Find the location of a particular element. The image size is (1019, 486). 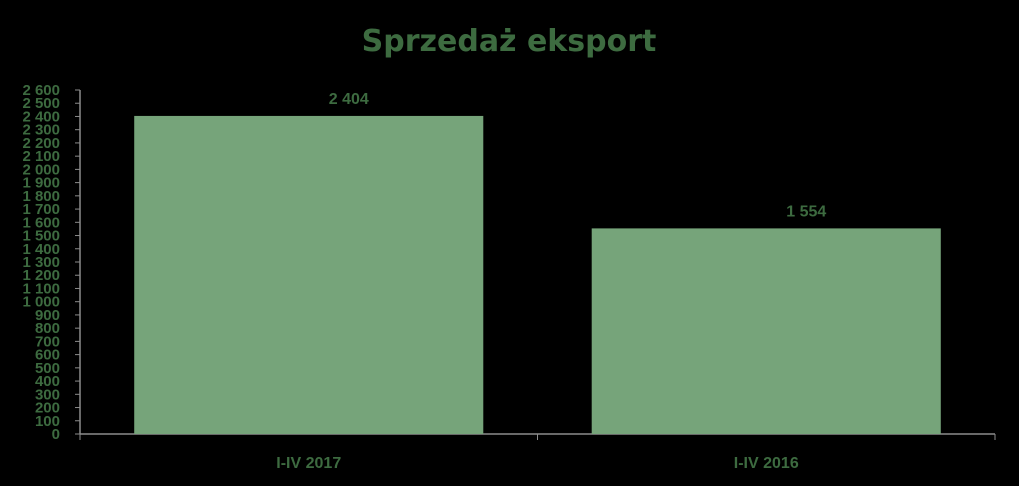

data-label: 1 554 is located at coordinates (806, 211).